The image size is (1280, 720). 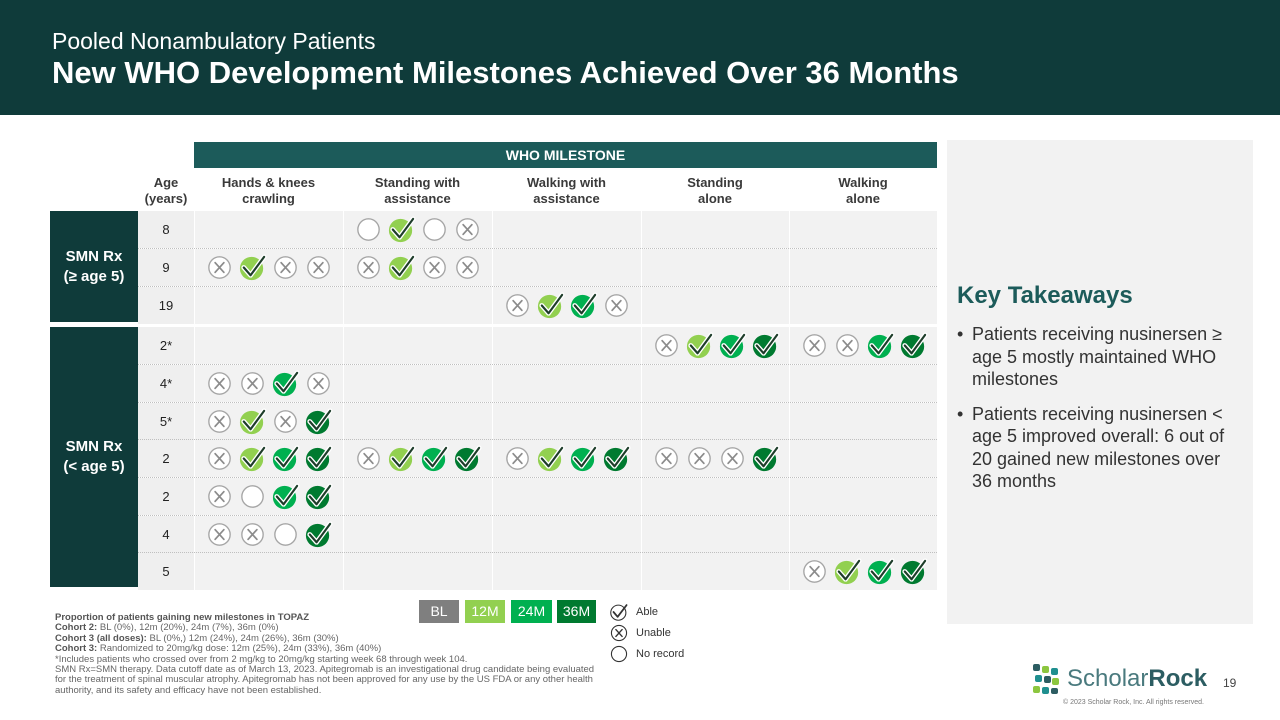 I want to click on footnote-line-label: Cohort 2:, so click(x=77, y=628).